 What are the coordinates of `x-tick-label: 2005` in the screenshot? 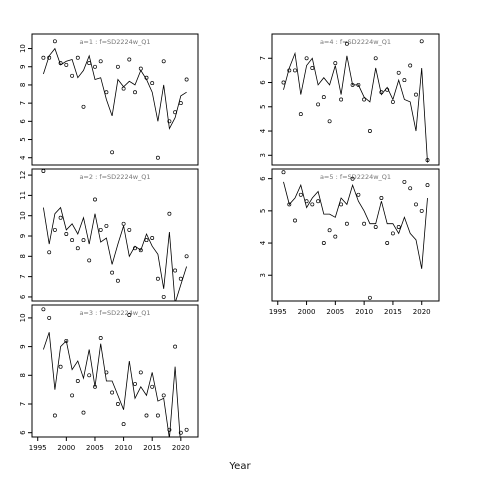 It's located at (335, 312).